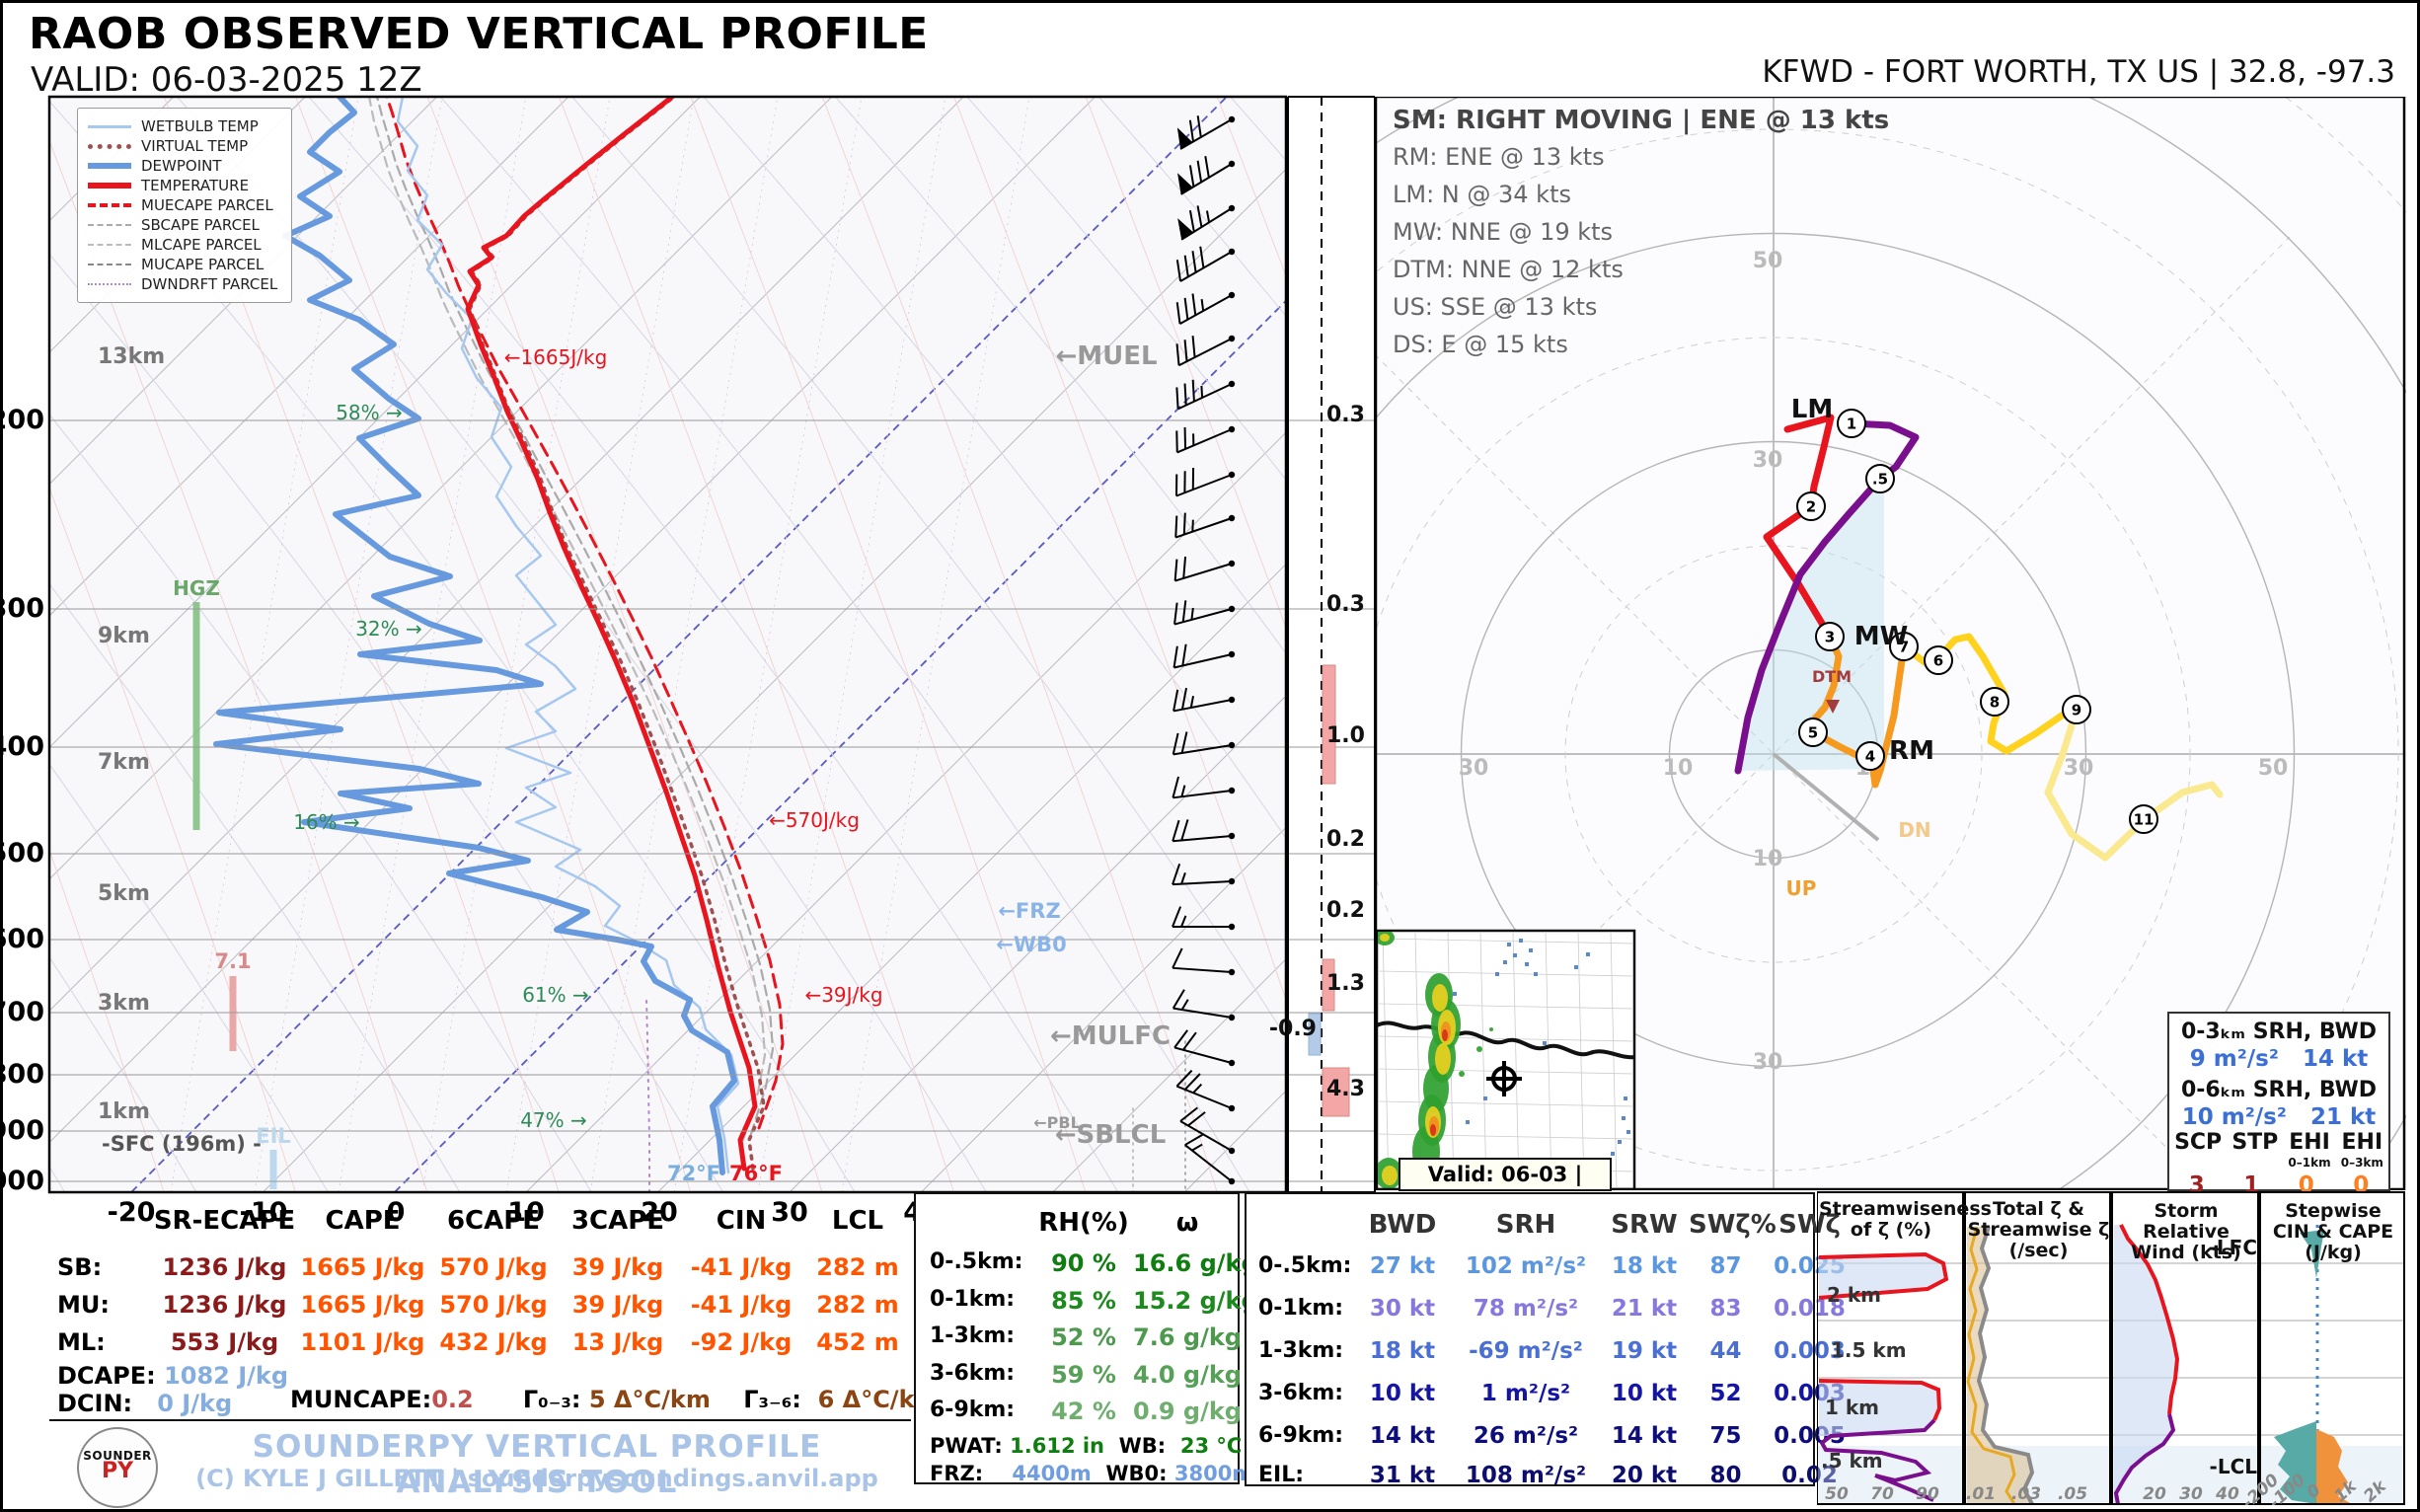  What do you see at coordinates (232, 961) in the screenshot?
I see `skewt-annotation: 7.1` at bounding box center [232, 961].